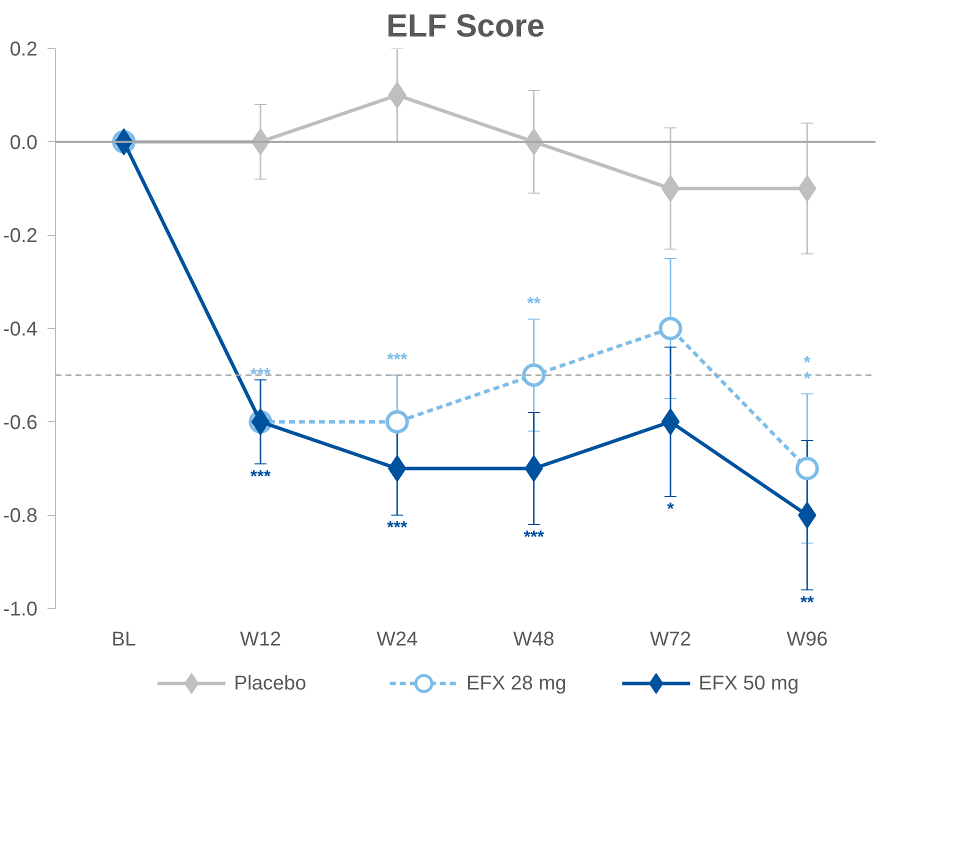 Image resolution: width=971 pixels, height=843 pixels. What do you see at coordinates (671, 639) in the screenshot?
I see `x-tick-label: W72` at bounding box center [671, 639].